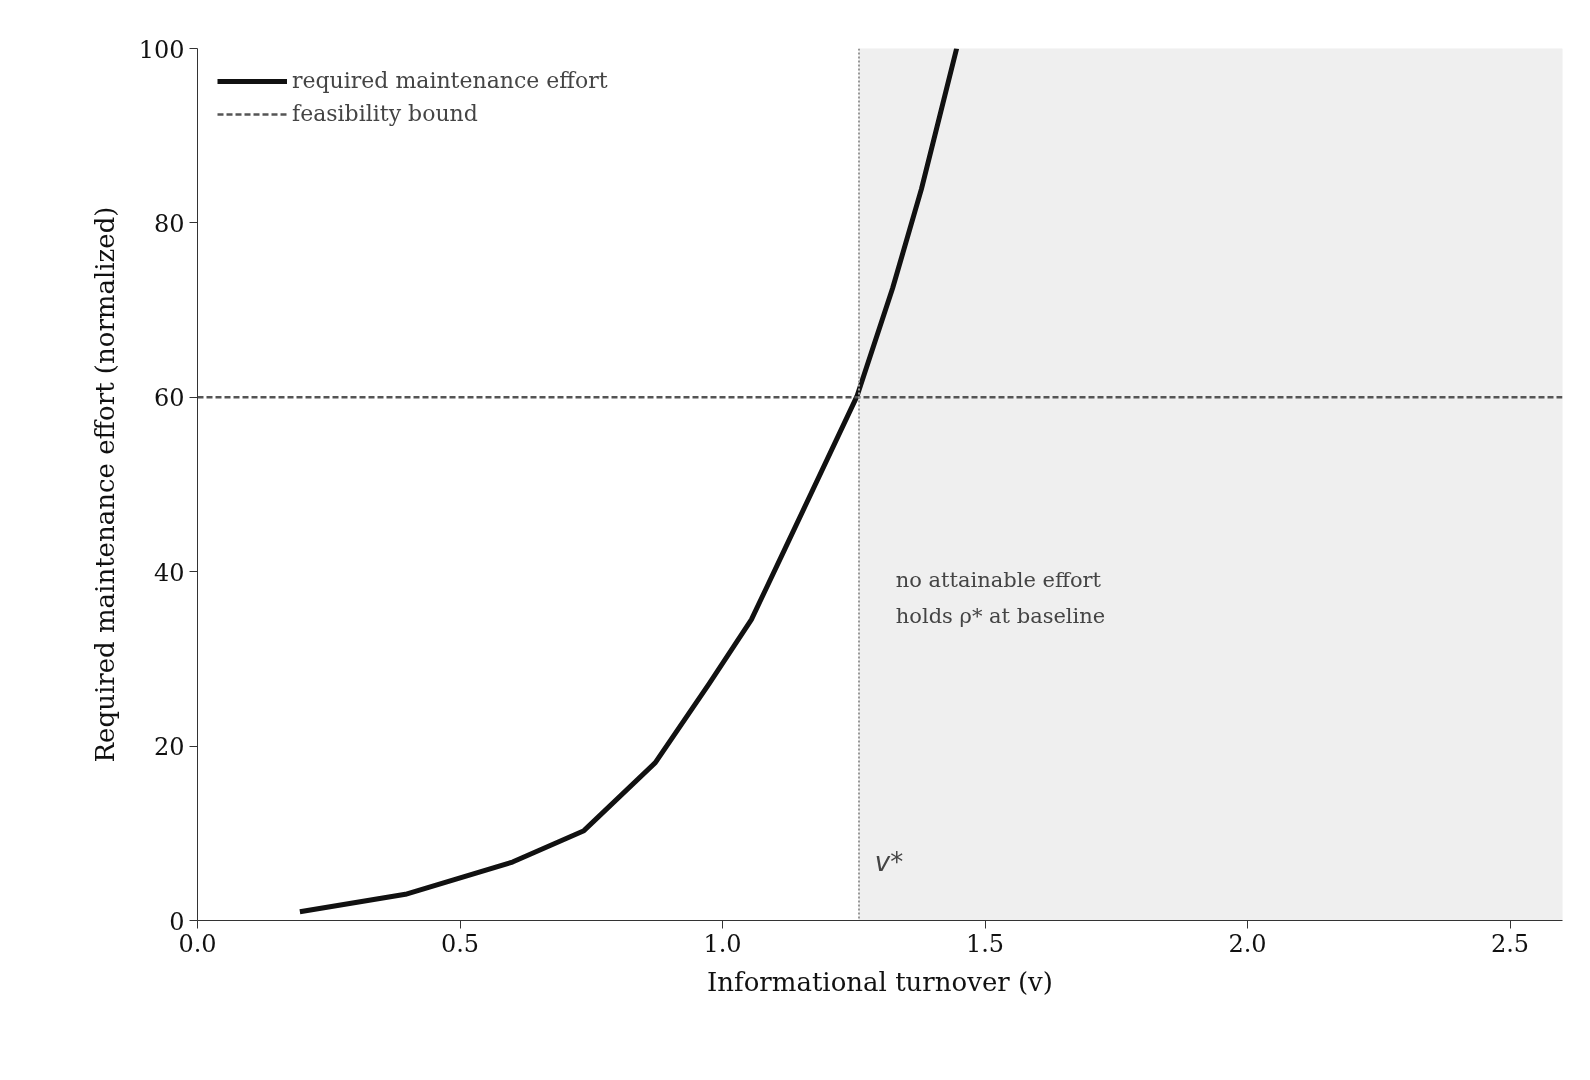 The width and height of the screenshot is (1590, 1080). What do you see at coordinates (169, 747) in the screenshot?
I see `y-tick-label: 20` at bounding box center [169, 747].